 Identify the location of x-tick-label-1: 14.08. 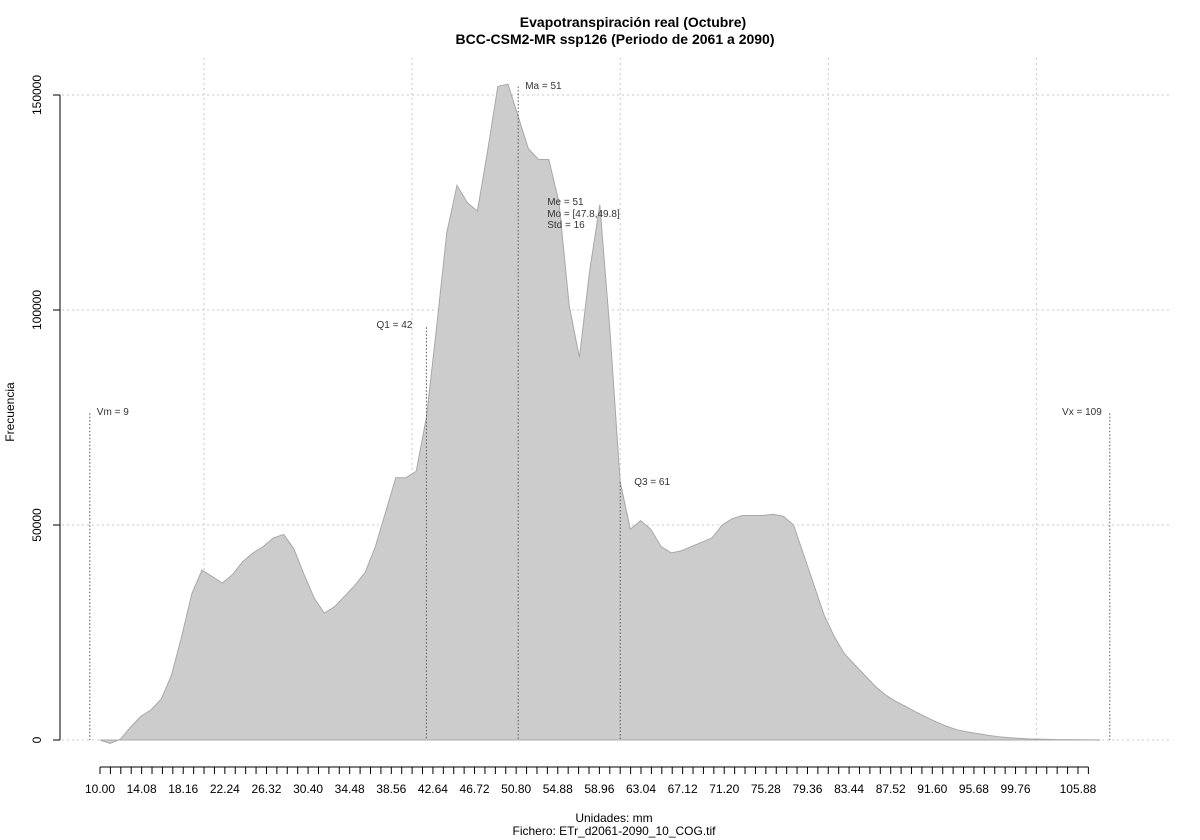
(142, 789).